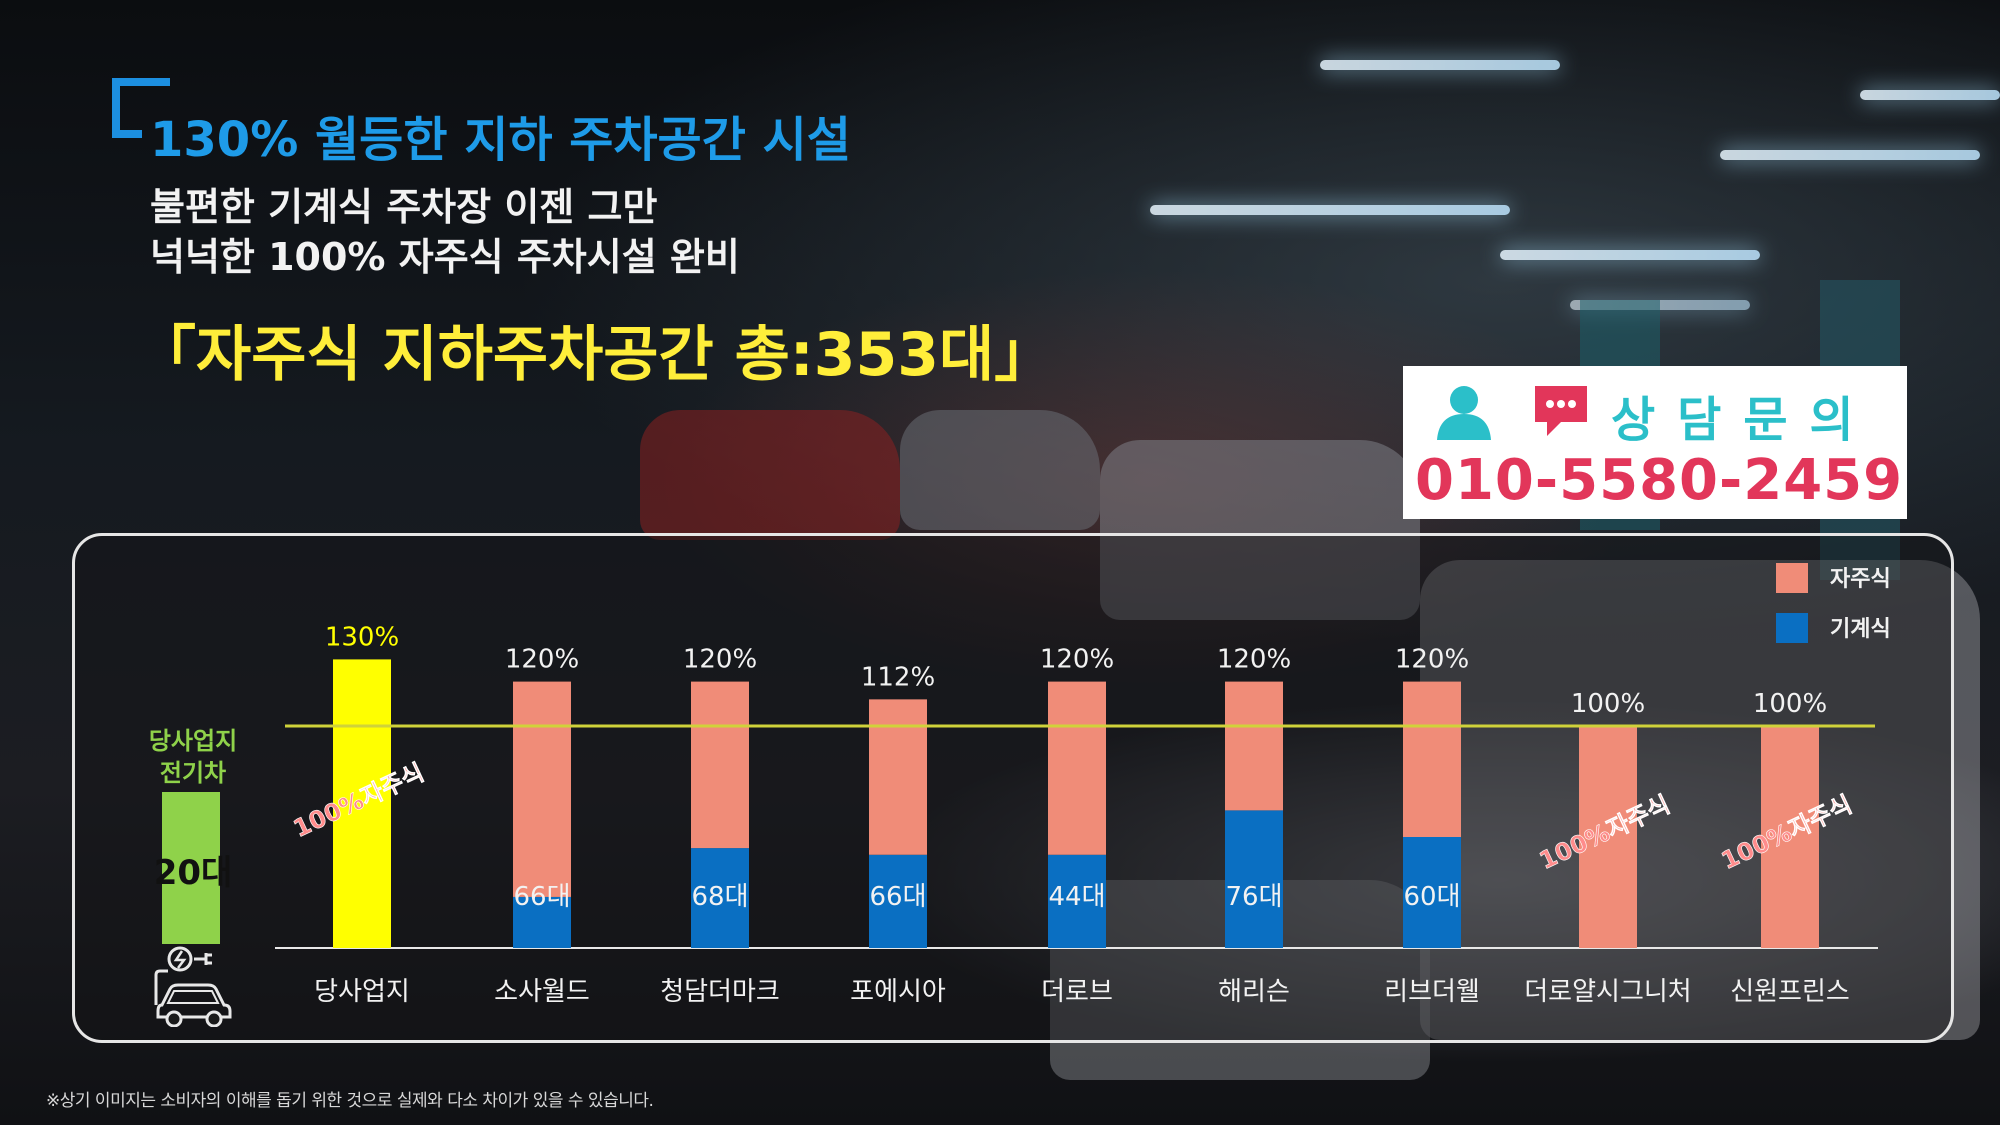 The width and height of the screenshot is (2000, 1125). I want to click on title-bracket-decoration, so click(141, 108).